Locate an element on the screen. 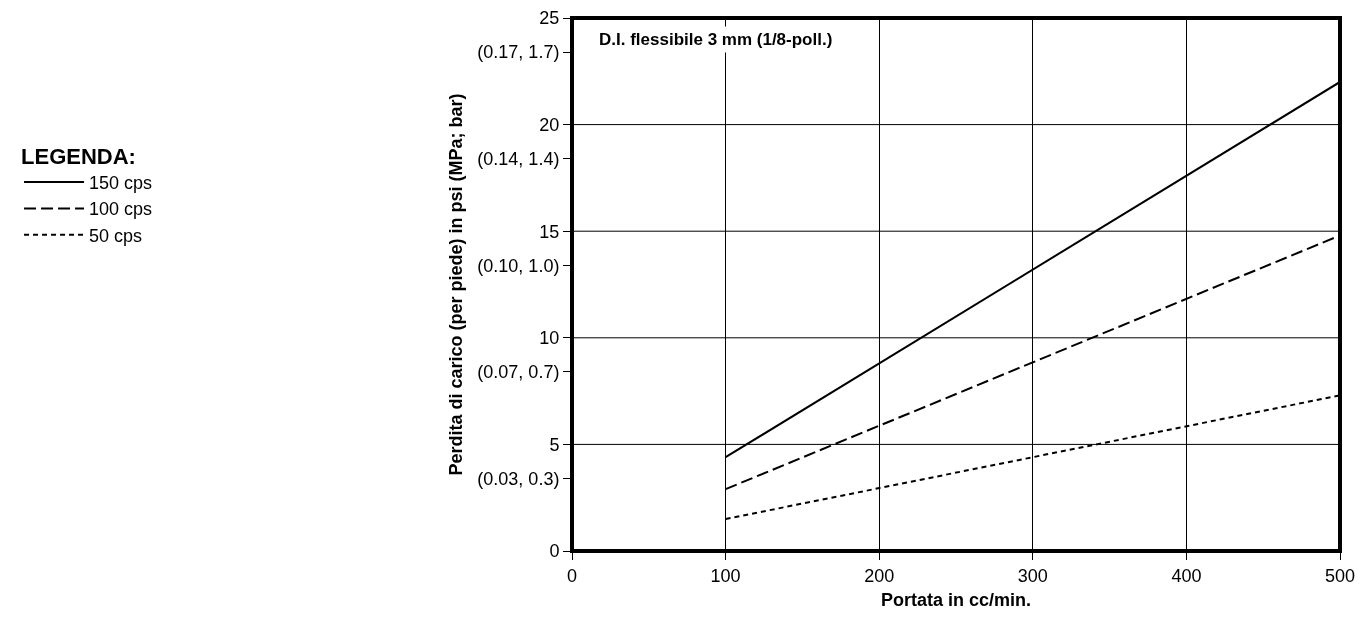 The image size is (1364, 641). x-tick-label: 300 is located at coordinates (1032, 575).